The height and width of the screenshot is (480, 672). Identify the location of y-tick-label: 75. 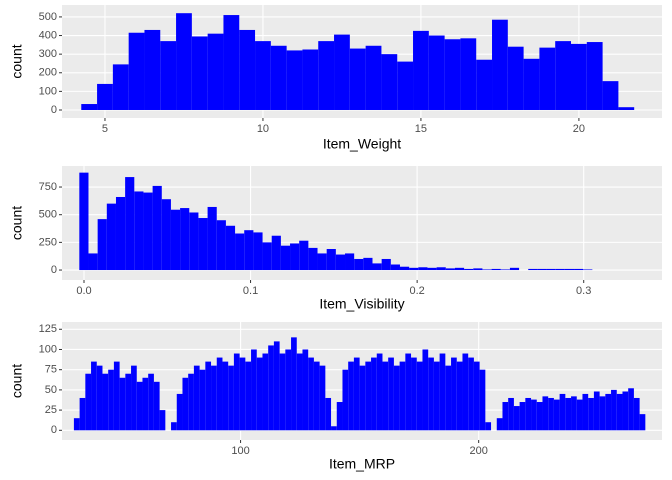
(51, 370).